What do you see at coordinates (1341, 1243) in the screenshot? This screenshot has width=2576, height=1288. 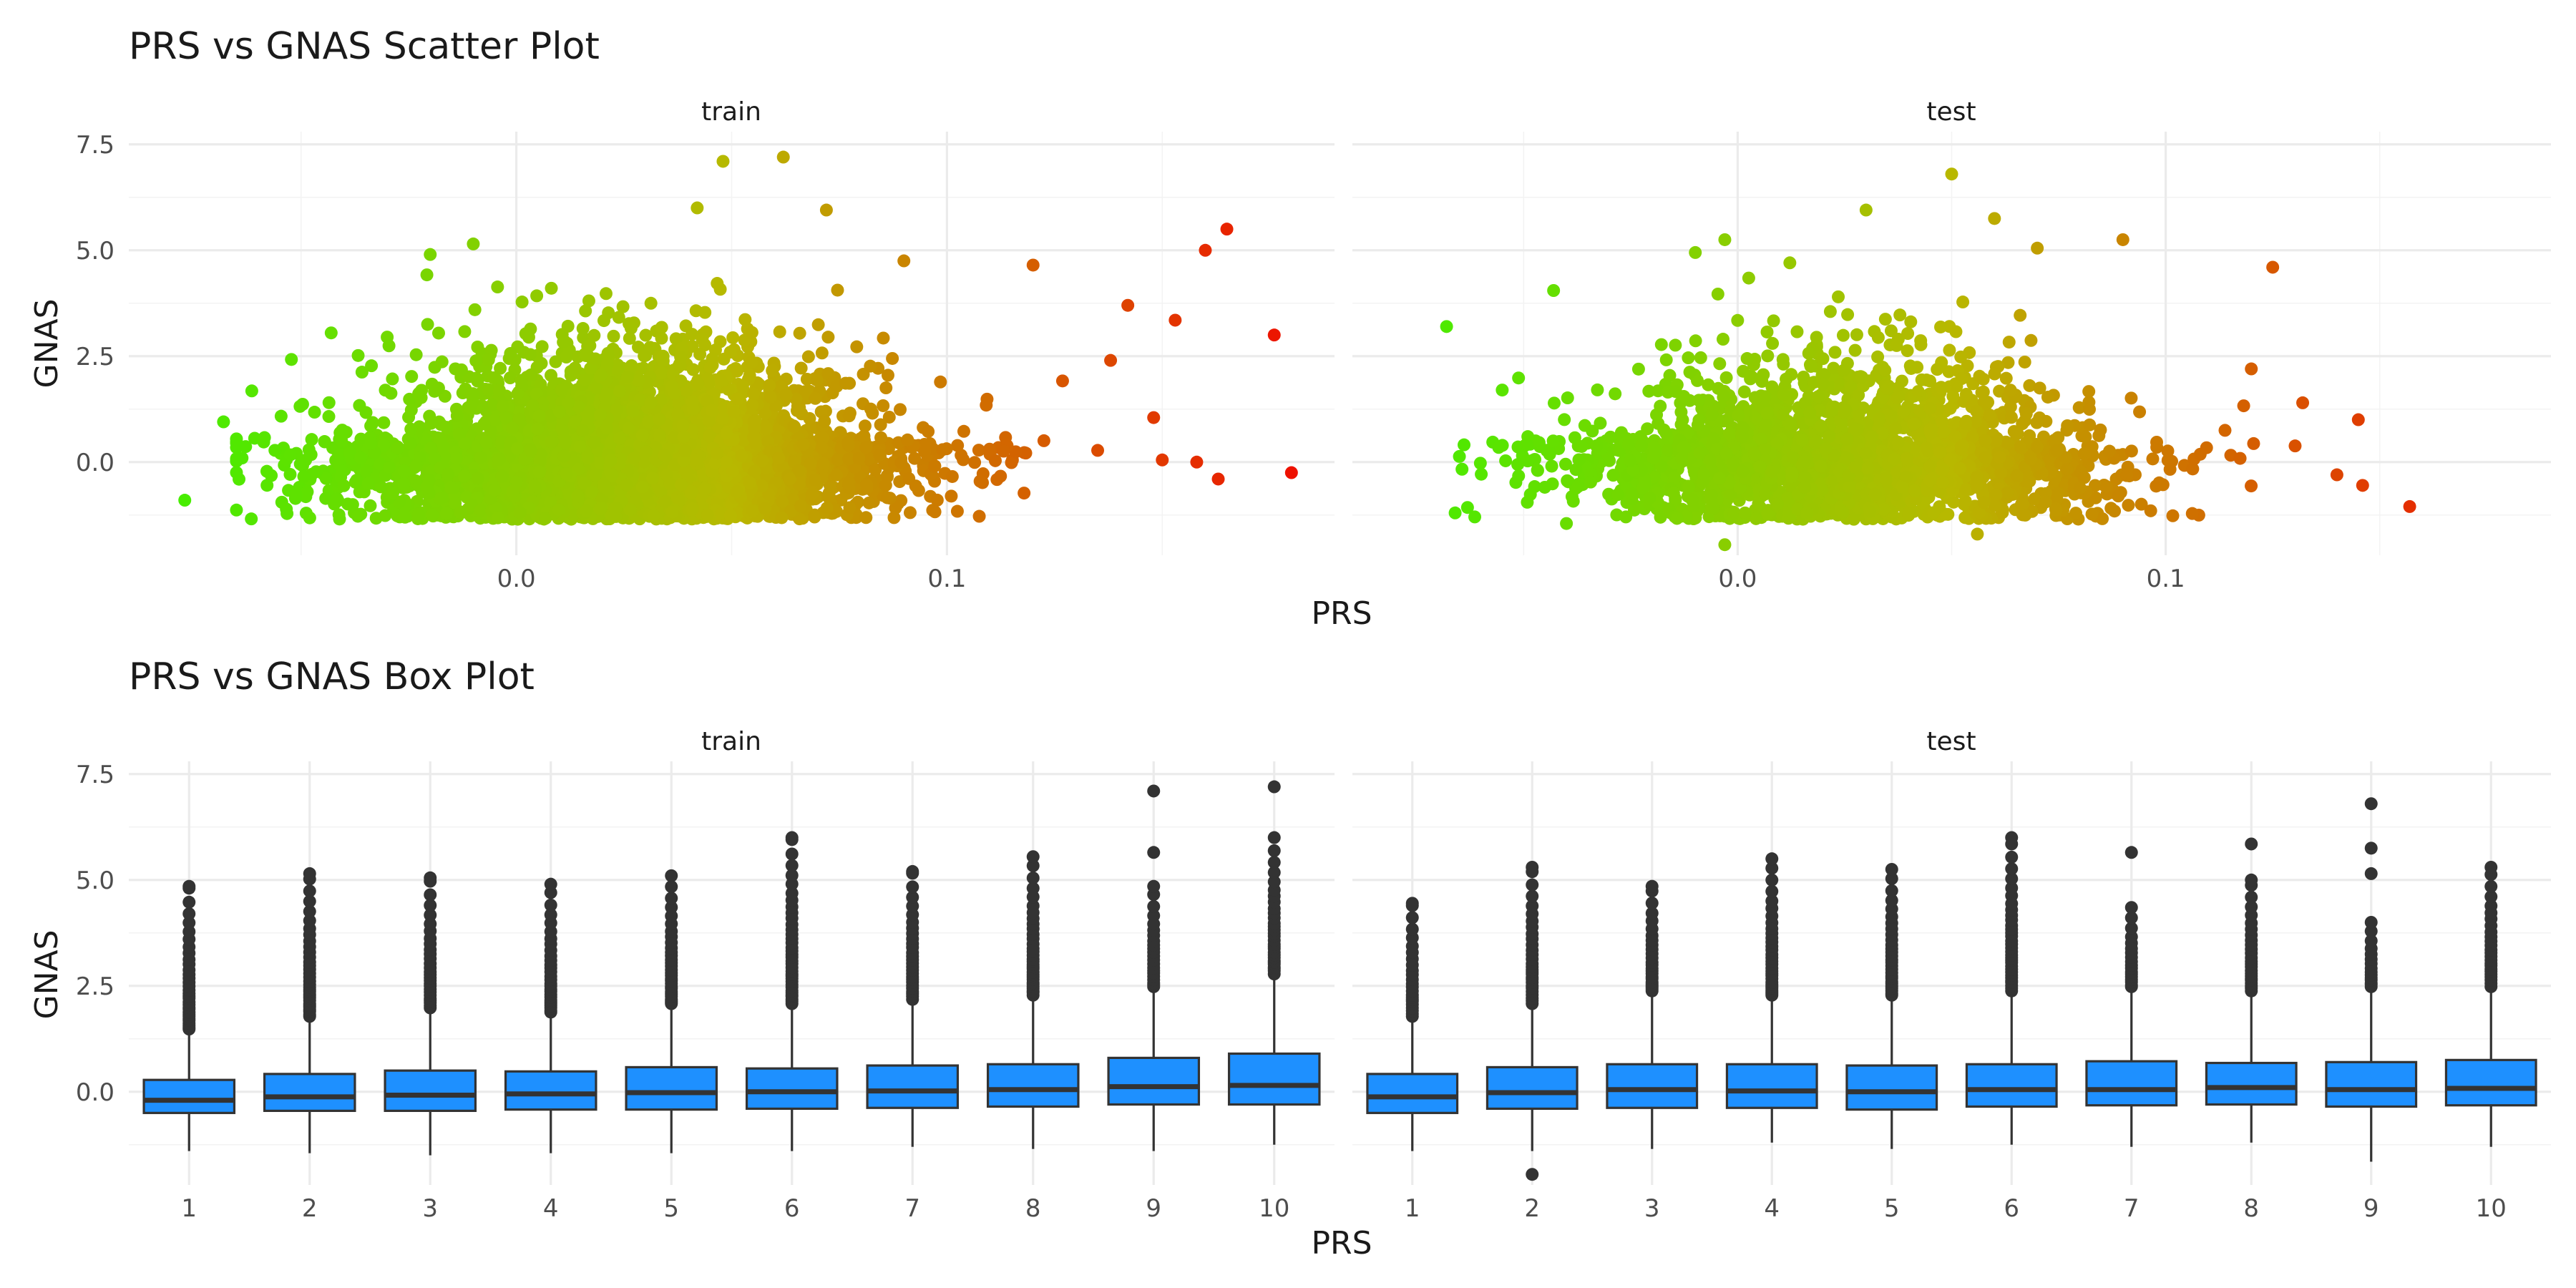 I see `box-x-axis-title: PRS` at bounding box center [1341, 1243].